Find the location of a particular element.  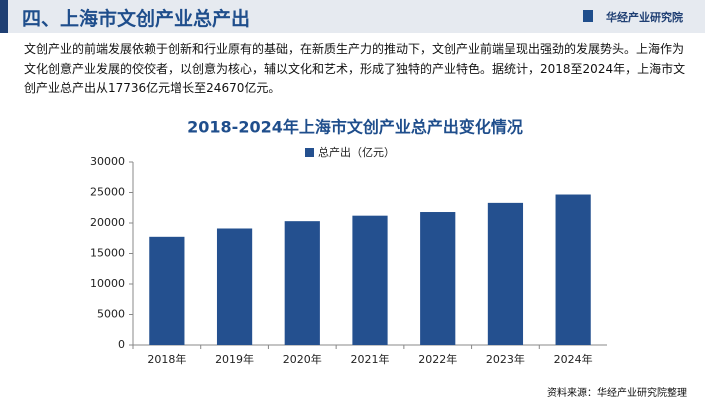

x-tick-label: 2022年 is located at coordinates (437, 359).